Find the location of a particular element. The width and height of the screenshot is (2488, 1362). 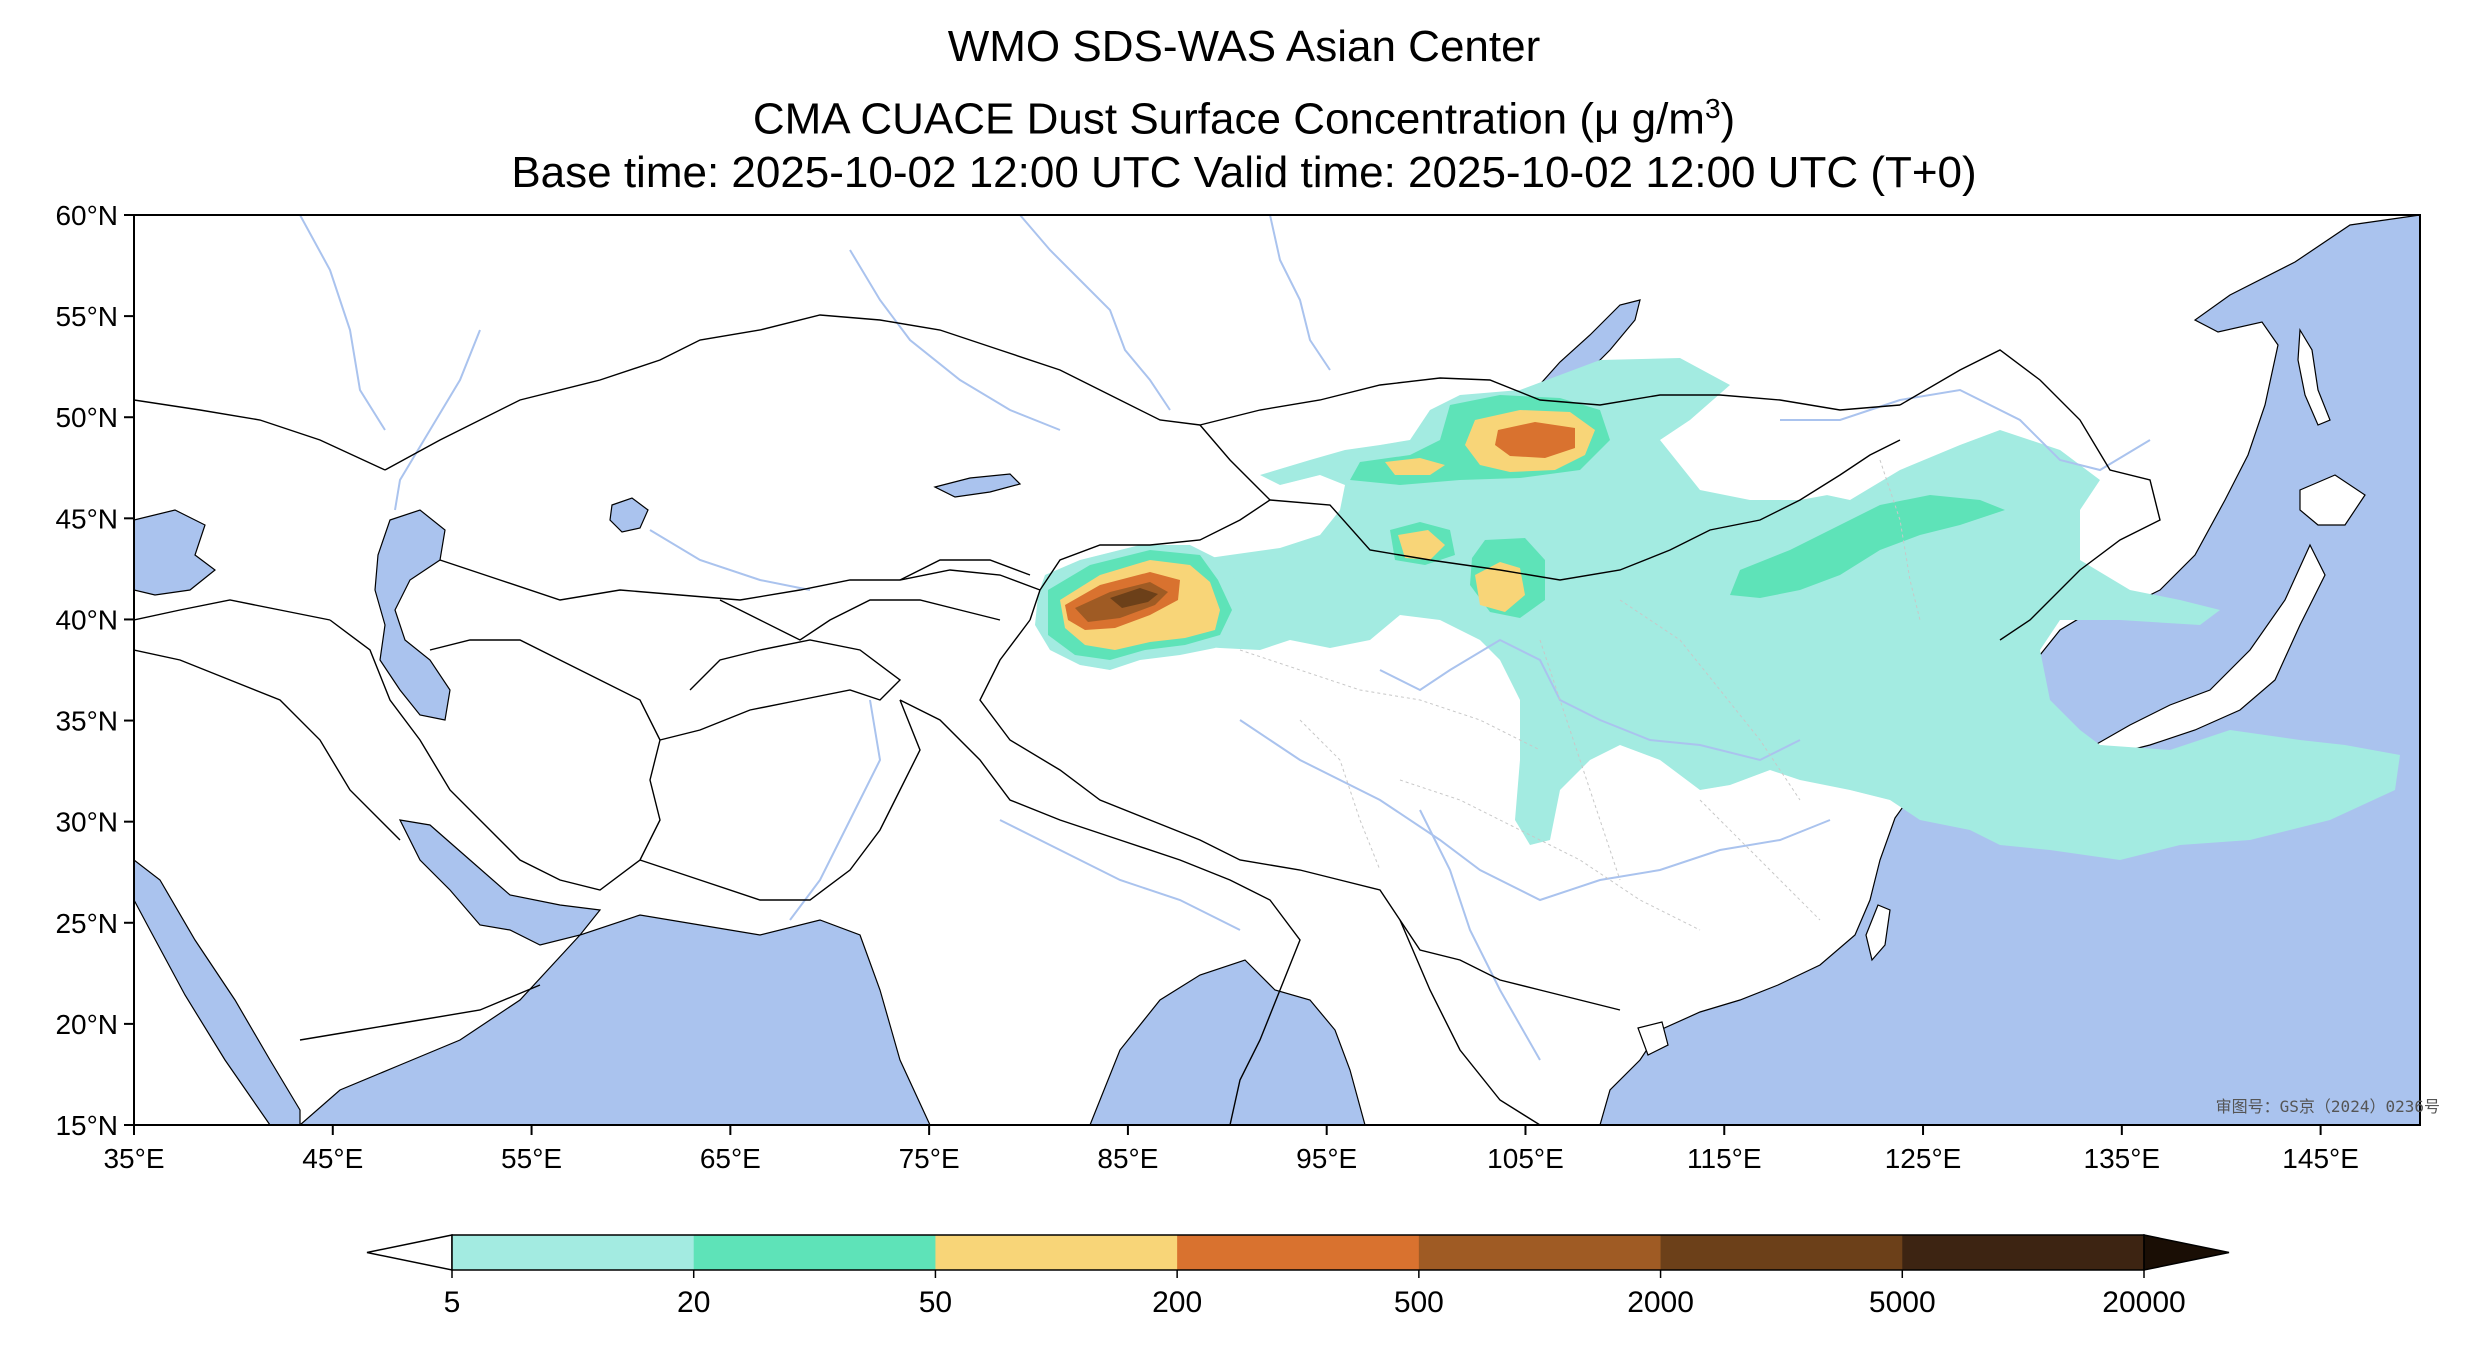

persian-gulf is located at coordinates (500, 882).